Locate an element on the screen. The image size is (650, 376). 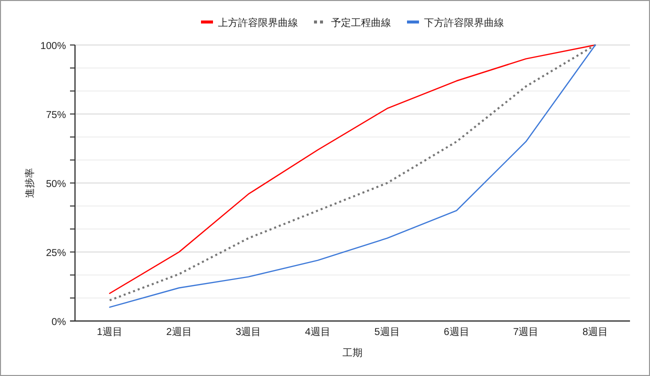
legend-label: 上方許容限界曲線 is located at coordinates (258, 23).